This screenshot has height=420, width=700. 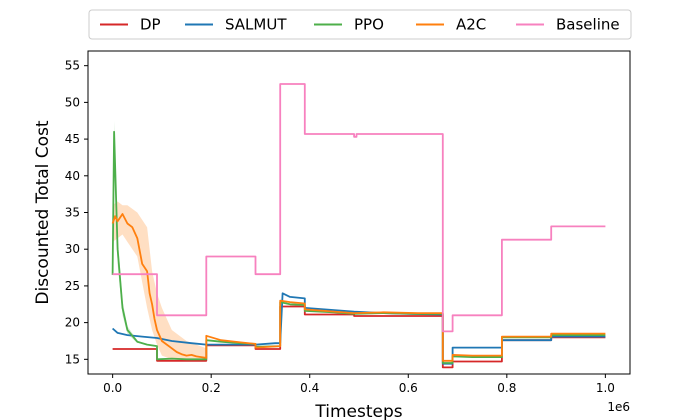 What do you see at coordinates (211, 388) in the screenshot?
I see `x-tick-label: 0.2` at bounding box center [211, 388].